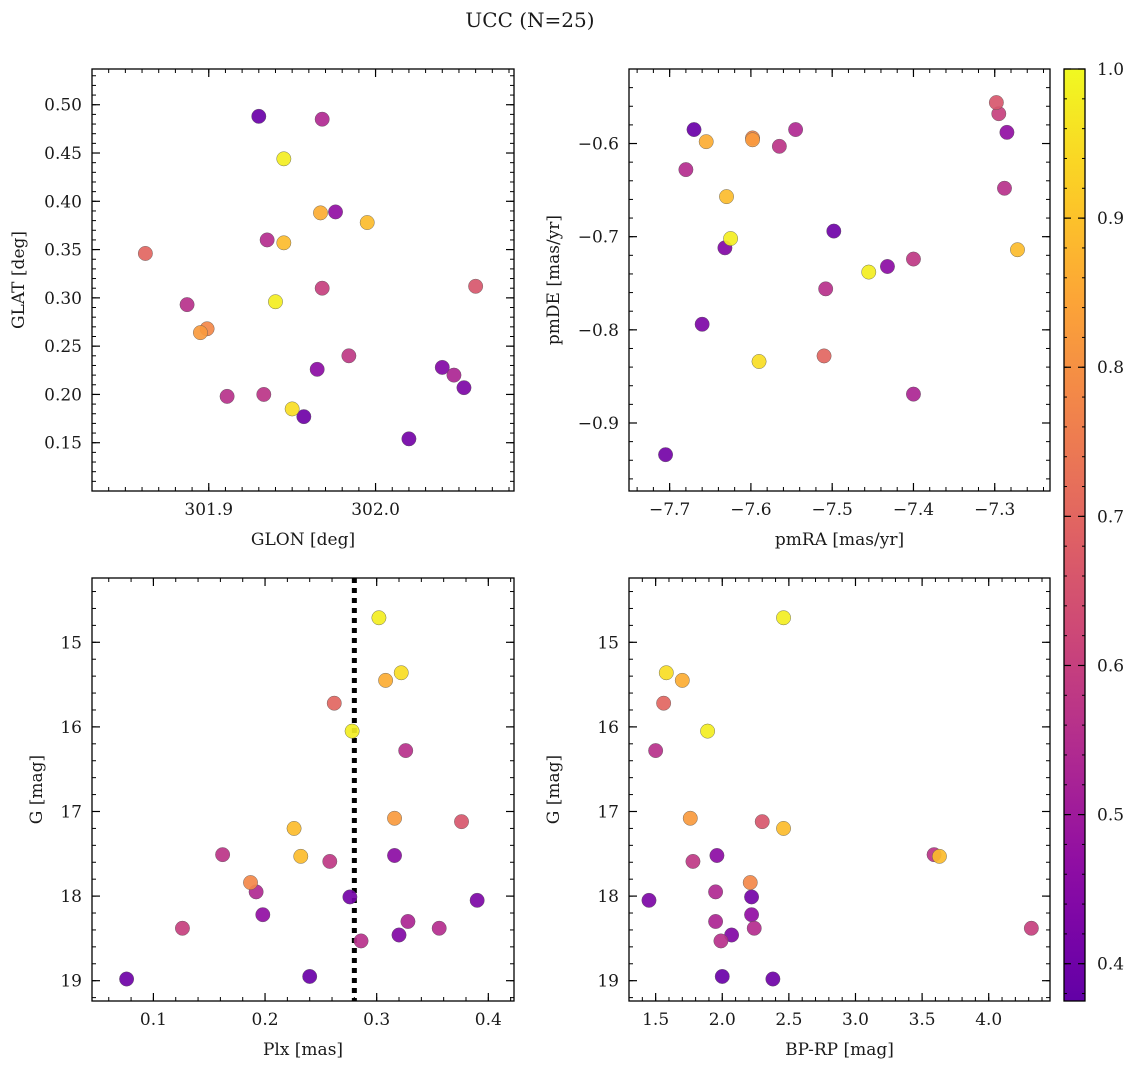 Image resolution: width=1136 pixels, height=1068 pixels. I want to click on y-tick-label-0p45: 0.45, so click(63, 154).